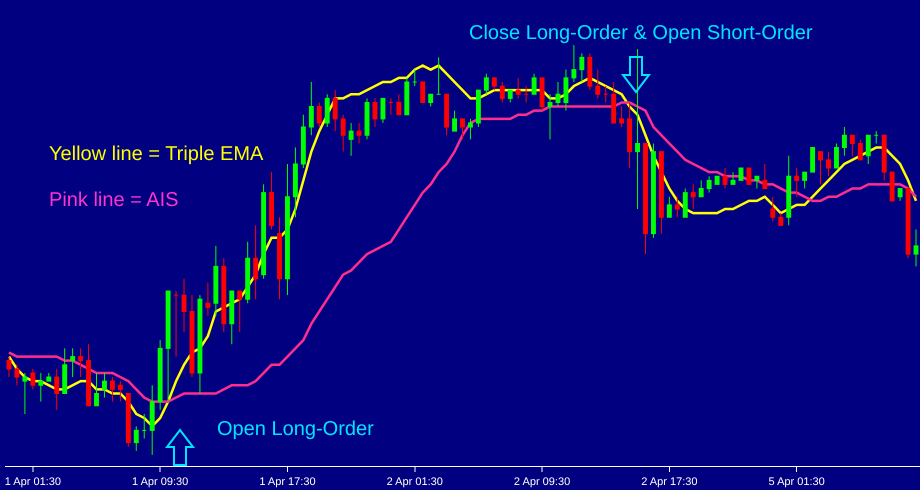 This screenshot has width=920, height=490. I want to click on x-tick-label: 1 Apr 01:30, so click(32, 482).